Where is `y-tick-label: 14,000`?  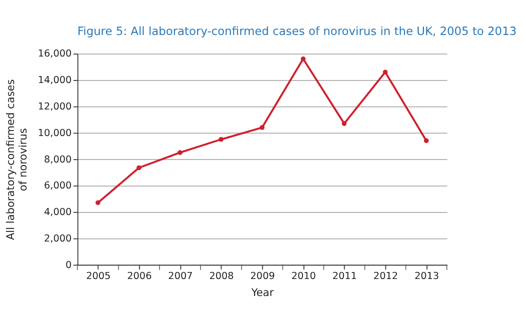
y-tick-label: 14,000 is located at coordinates (55, 80).